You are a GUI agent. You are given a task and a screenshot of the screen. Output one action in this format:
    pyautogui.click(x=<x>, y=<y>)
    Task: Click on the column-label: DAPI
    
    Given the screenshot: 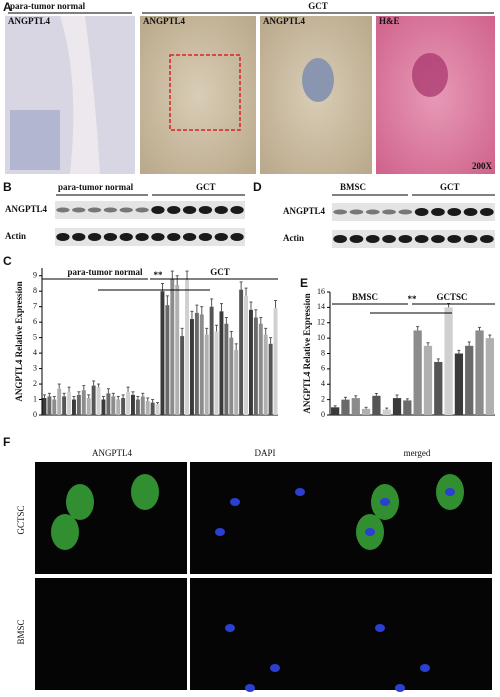 What is the action you would take?
    pyautogui.click(x=264, y=453)
    